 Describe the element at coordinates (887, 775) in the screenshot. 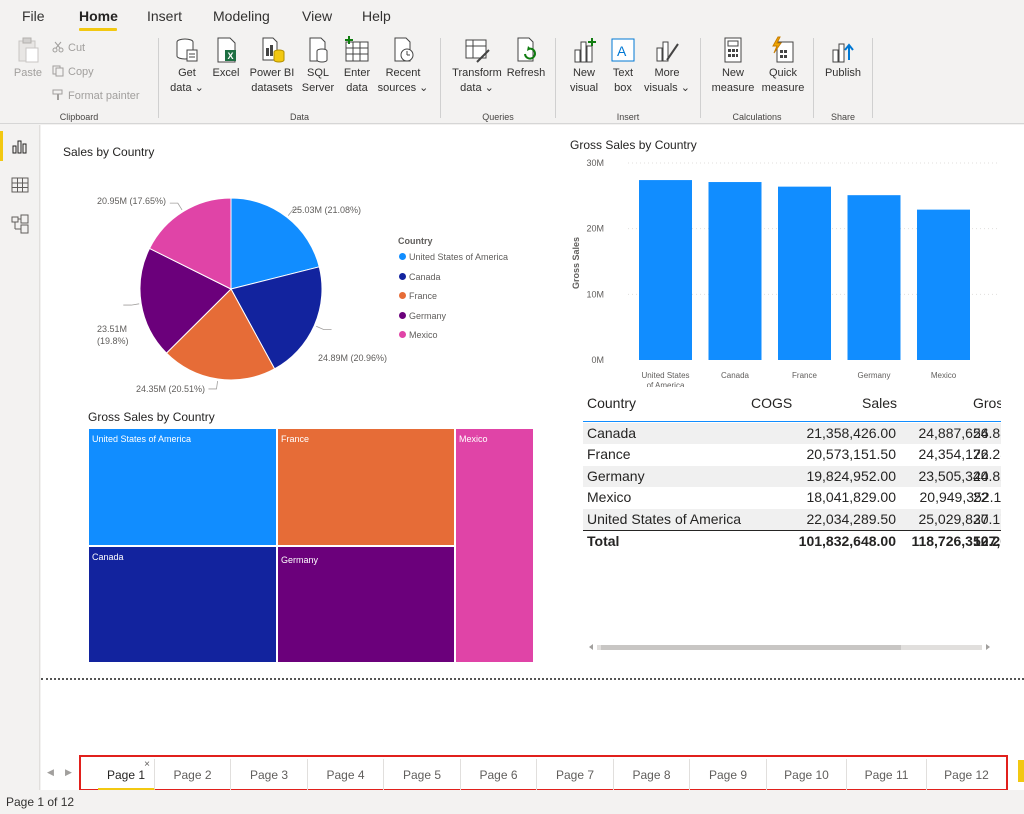

I see `page-tab-11: Page 11` at that location.